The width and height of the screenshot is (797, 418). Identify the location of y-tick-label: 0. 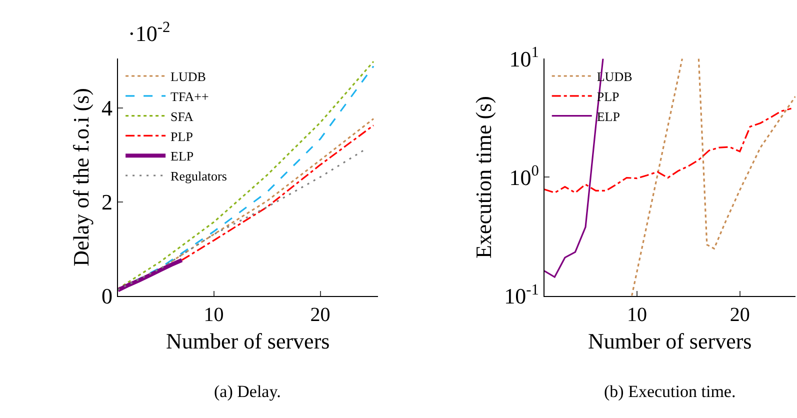
(107, 296).